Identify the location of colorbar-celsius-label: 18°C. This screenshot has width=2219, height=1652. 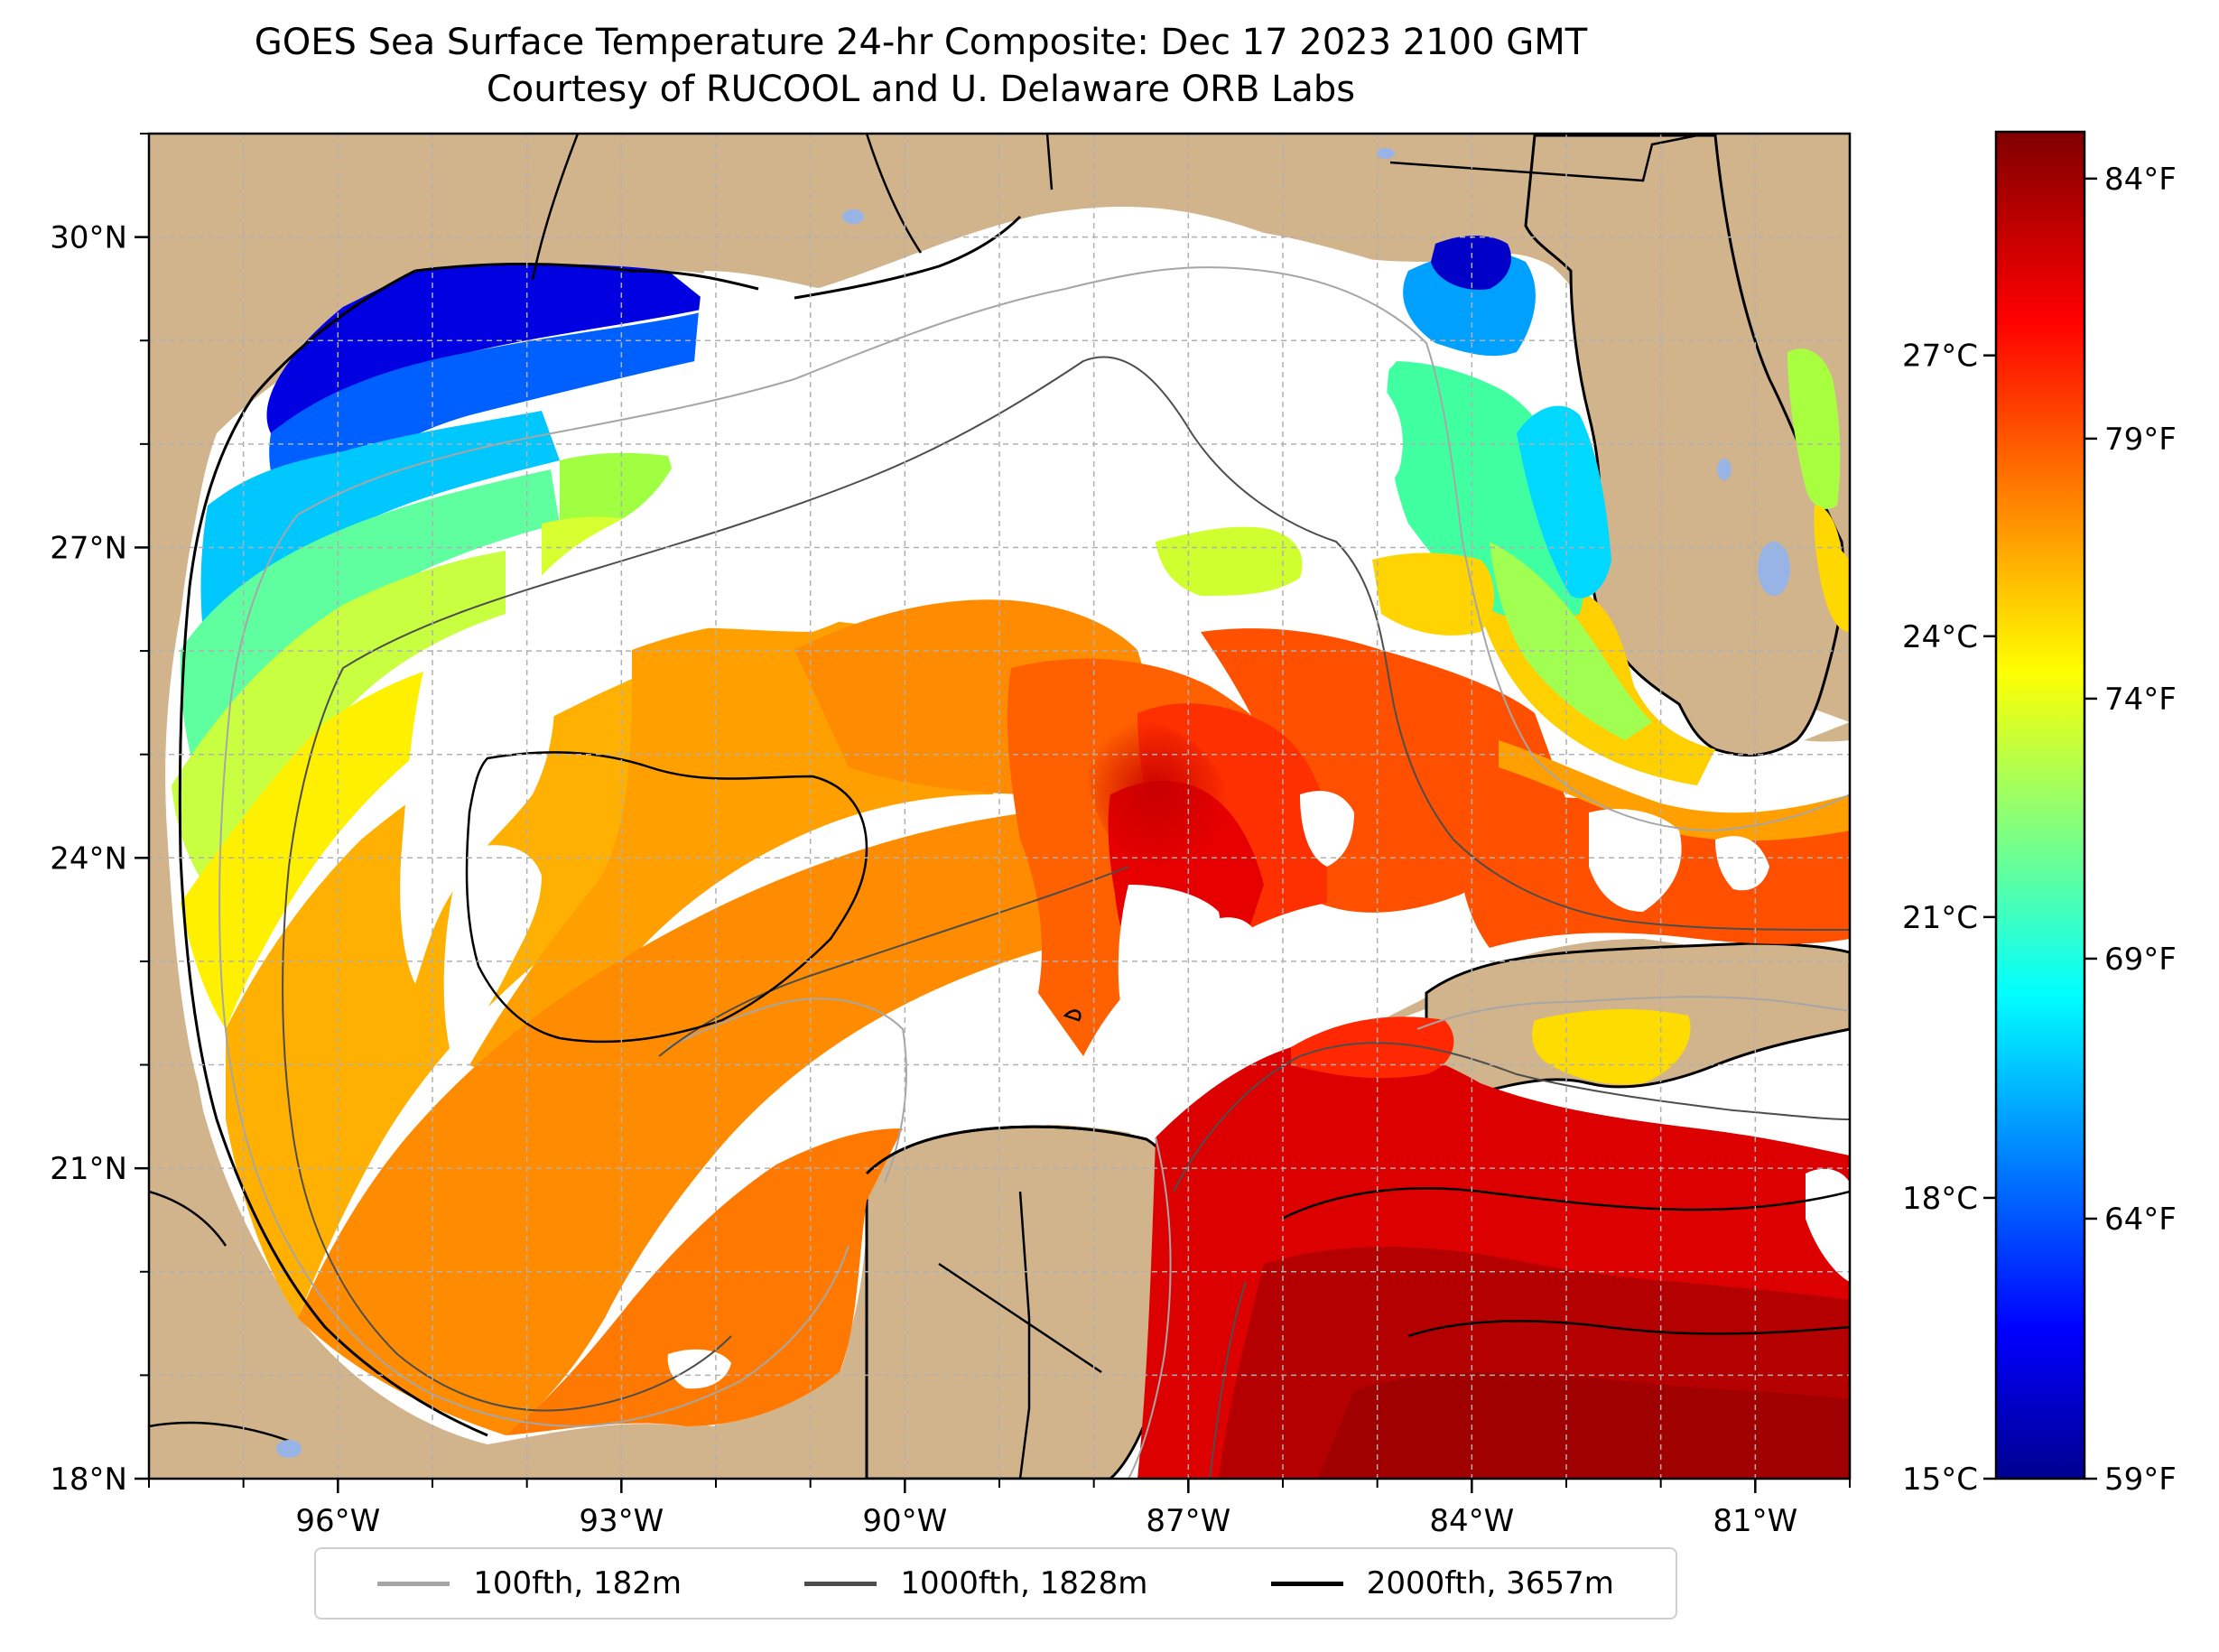
(1940, 1199).